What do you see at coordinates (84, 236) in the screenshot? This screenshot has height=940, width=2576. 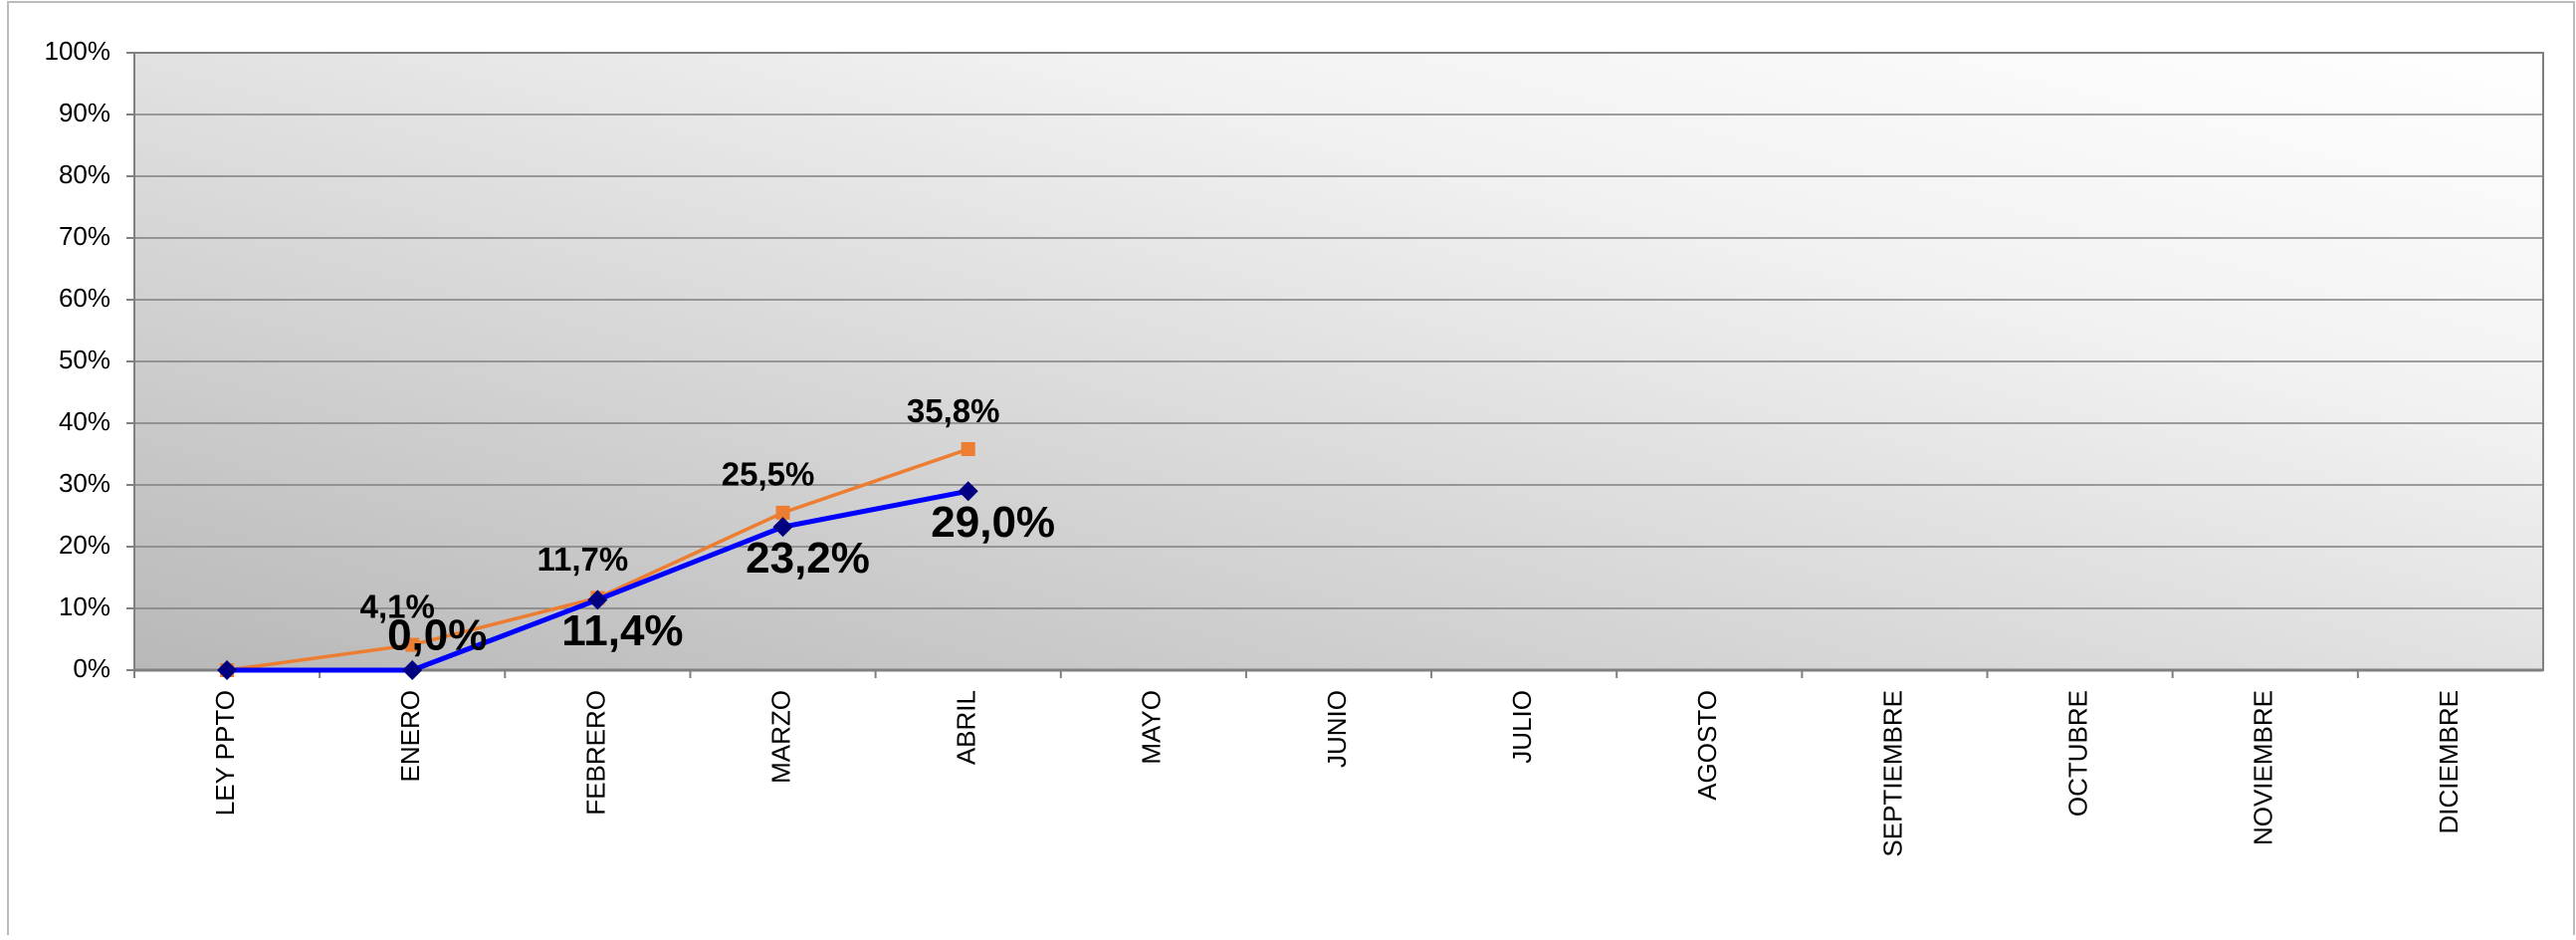 I see `y-tick-label: 70%` at bounding box center [84, 236].